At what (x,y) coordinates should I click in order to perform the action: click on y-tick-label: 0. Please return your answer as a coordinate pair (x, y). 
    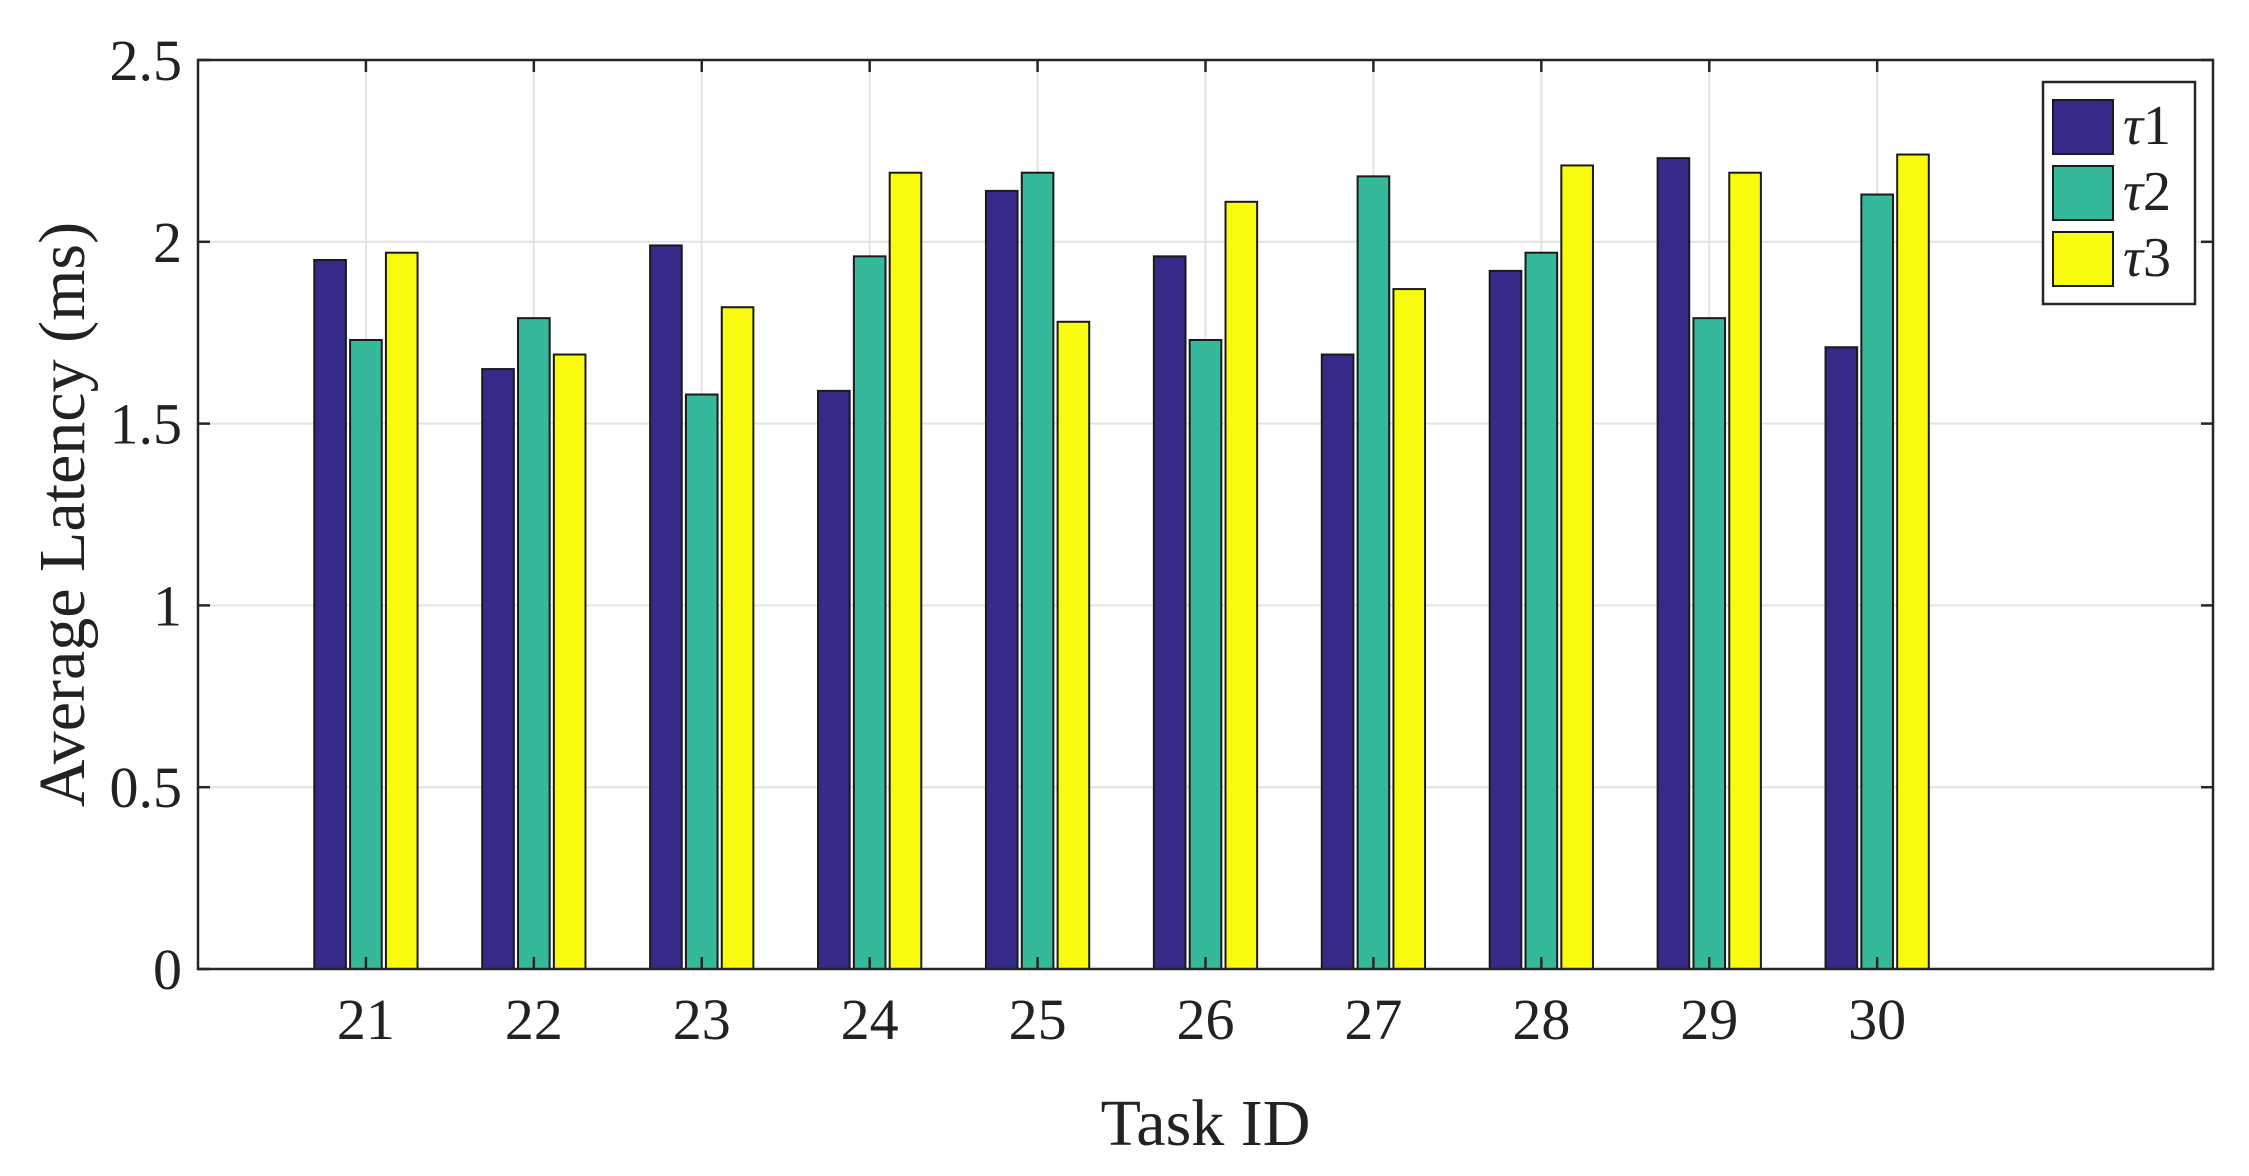
    Looking at the image, I should click on (167, 969).